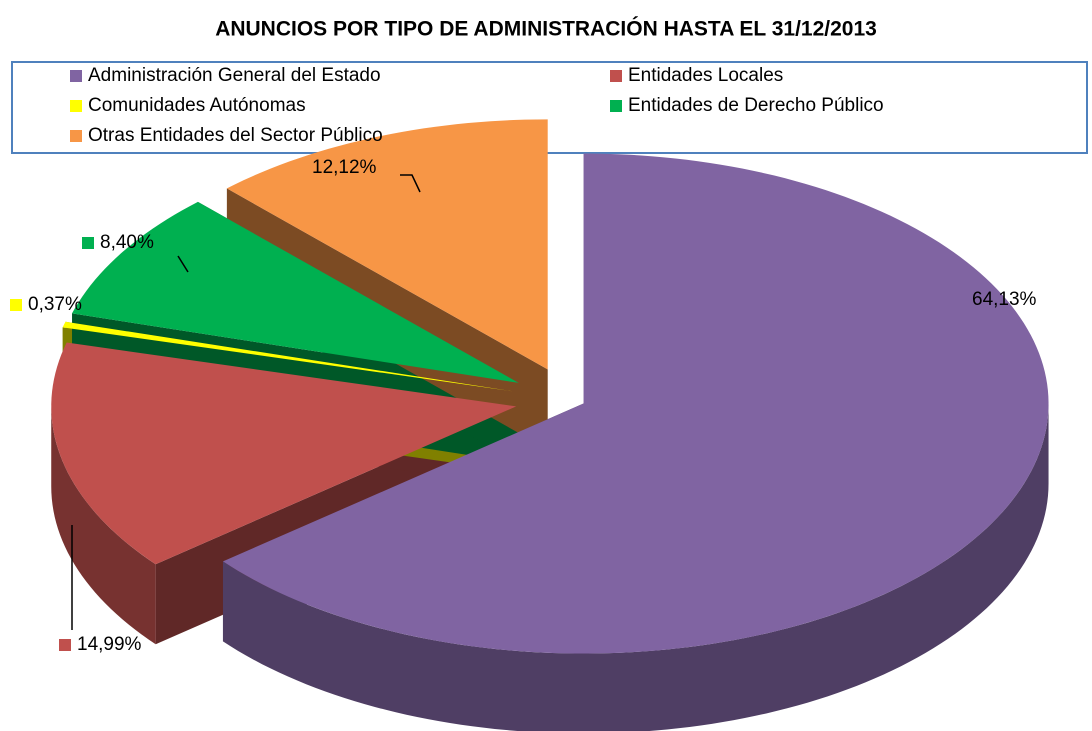  I want to click on legend-label: Entidades de Derecho Público, so click(756, 105).